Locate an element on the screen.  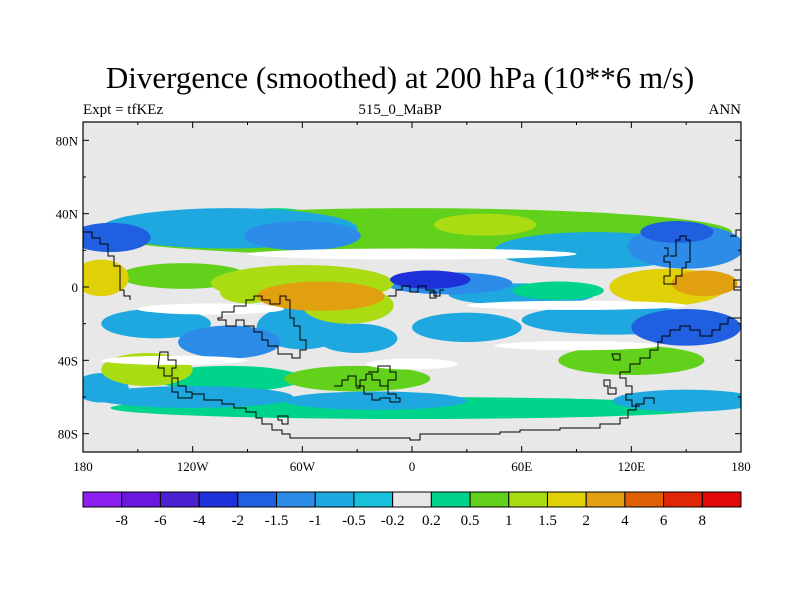
colorbar-label: 4 is located at coordinates (625, 521).